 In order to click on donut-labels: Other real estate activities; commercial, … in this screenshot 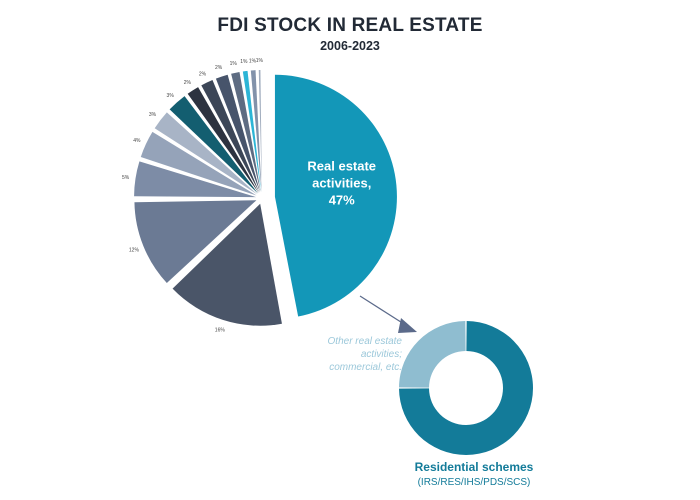, I will do `click(431, 412)`.